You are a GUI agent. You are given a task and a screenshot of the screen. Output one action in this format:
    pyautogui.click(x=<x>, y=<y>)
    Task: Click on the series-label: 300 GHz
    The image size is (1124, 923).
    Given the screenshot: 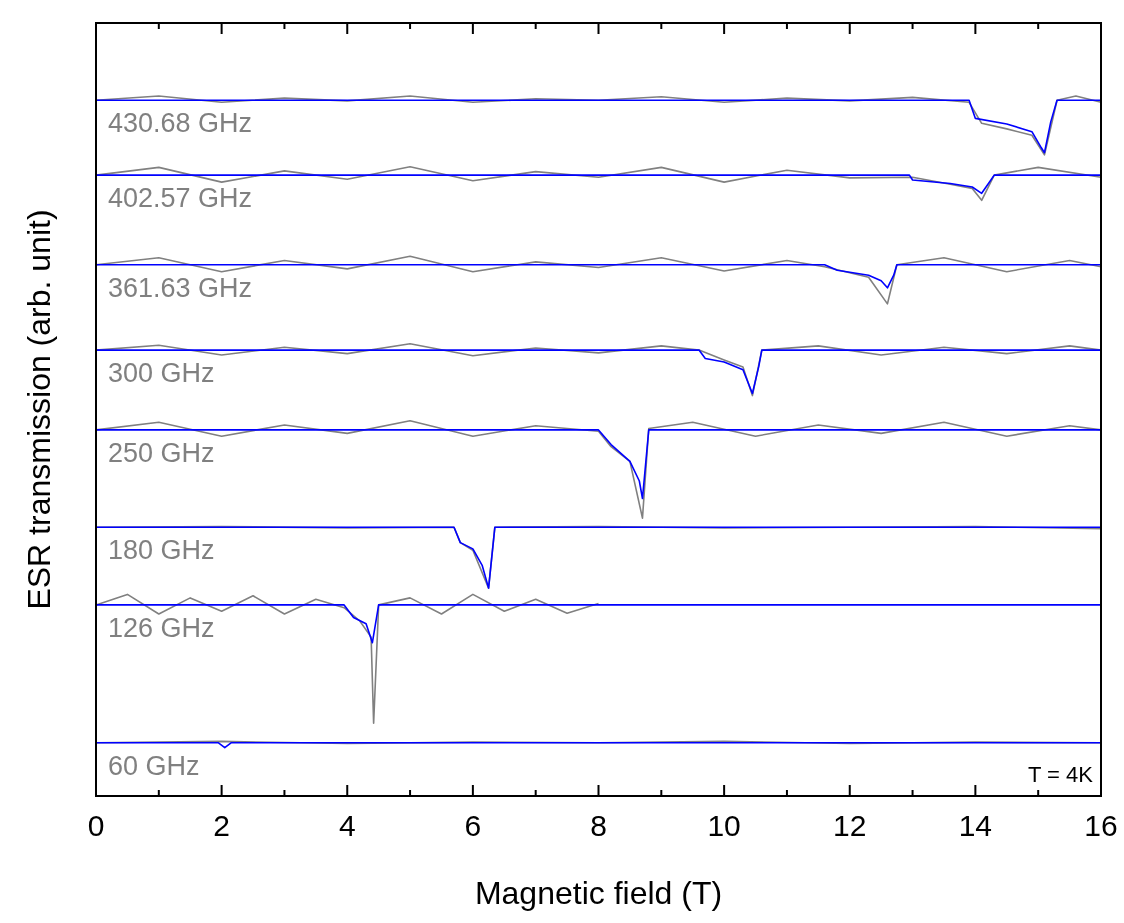 What is the action you would take?
    pyautogui.click(x=161, y=373)
    